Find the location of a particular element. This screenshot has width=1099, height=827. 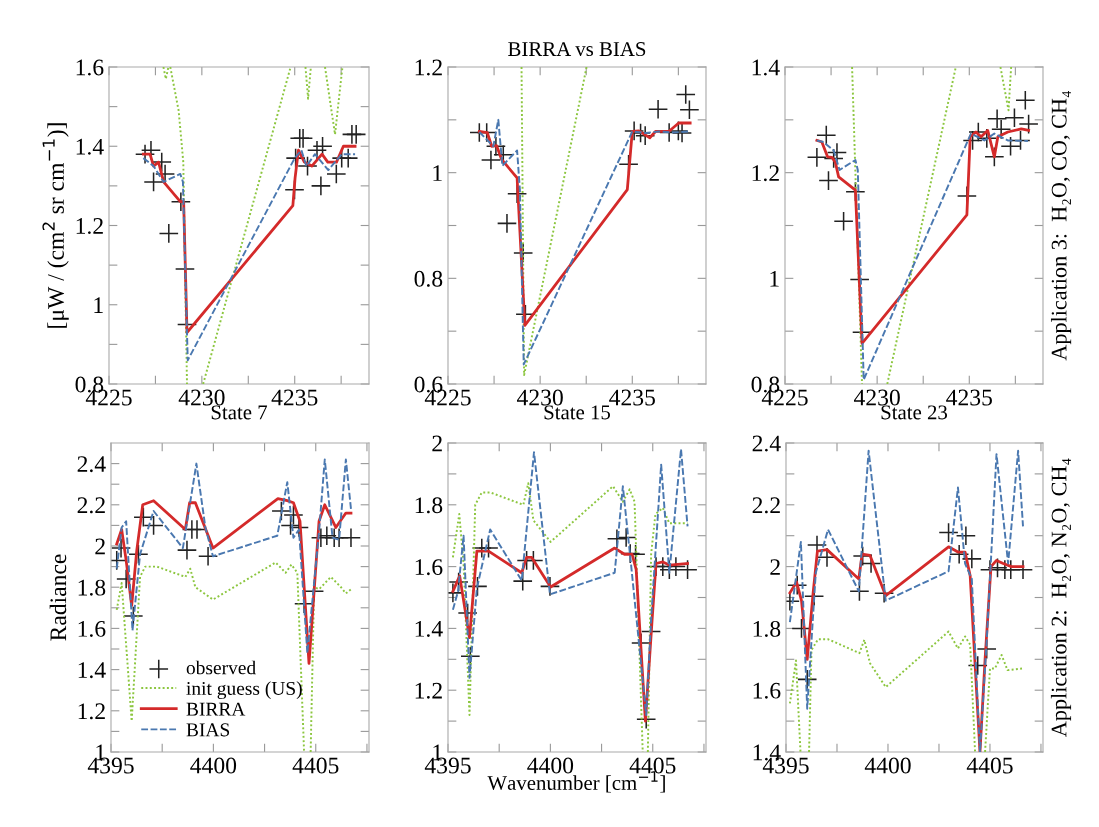

x-axis-title: State 23 is located at coordinates (914, 412).